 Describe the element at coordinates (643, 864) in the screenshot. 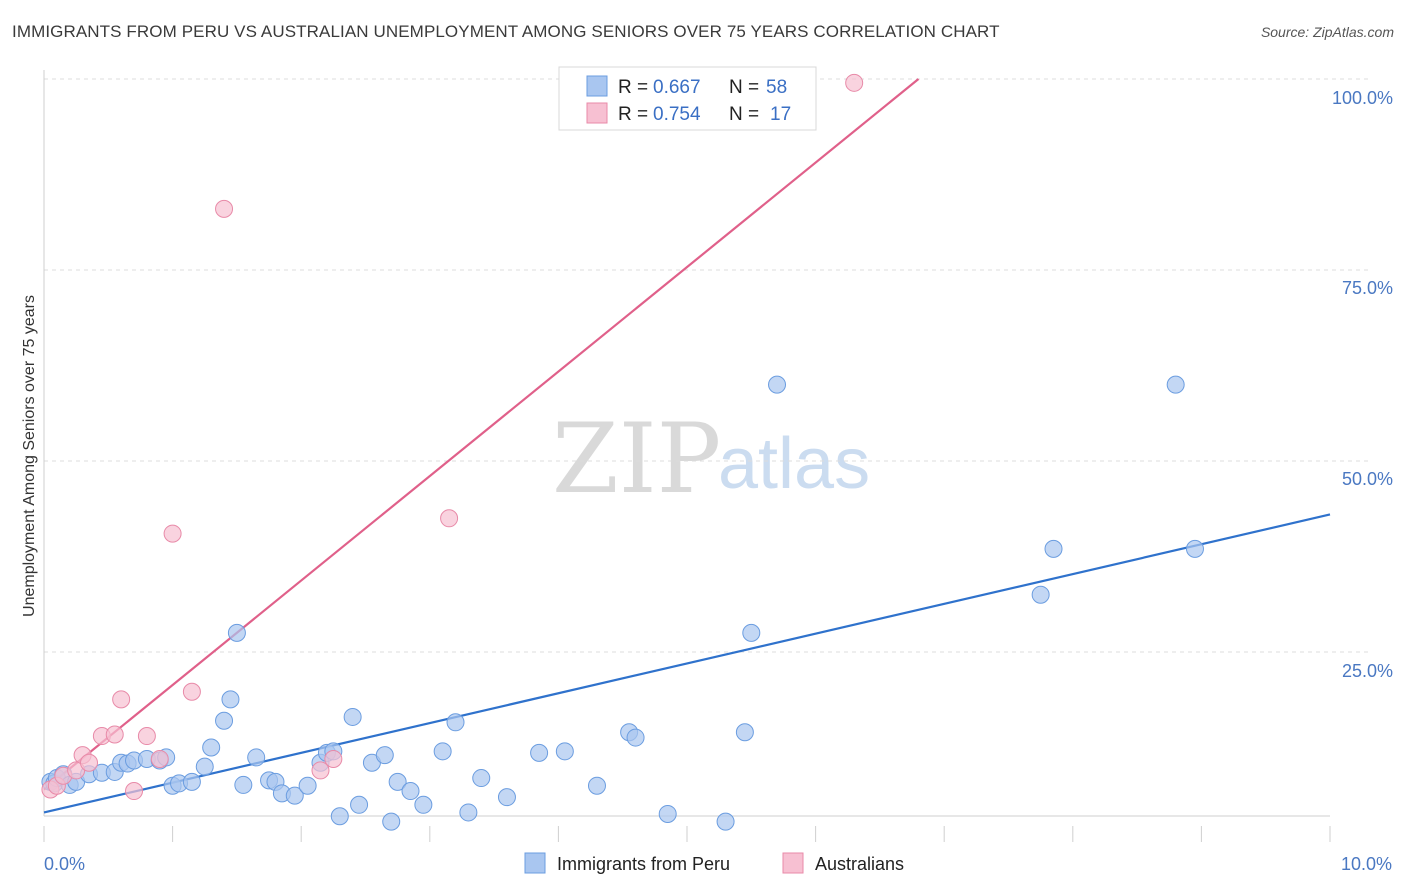

I see `bottom-legend-label-peru: Immigrants from Peru` at that location.